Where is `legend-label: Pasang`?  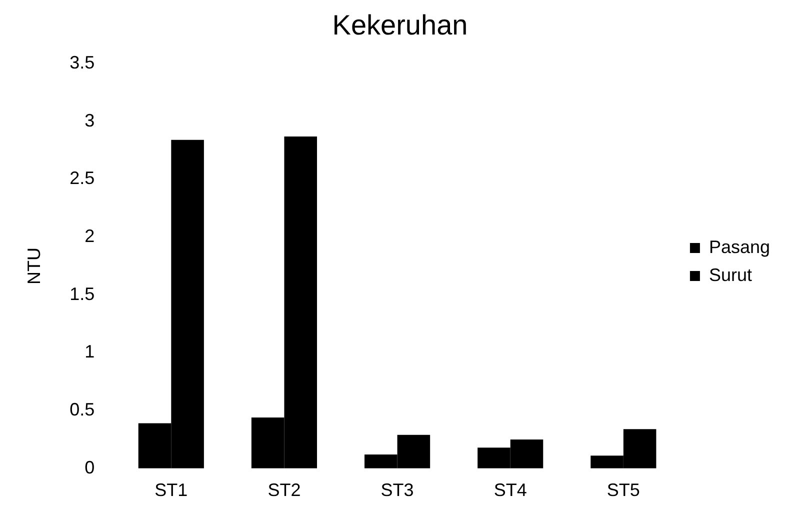 legend-label: Pasang is located at coordinates (739, 246).